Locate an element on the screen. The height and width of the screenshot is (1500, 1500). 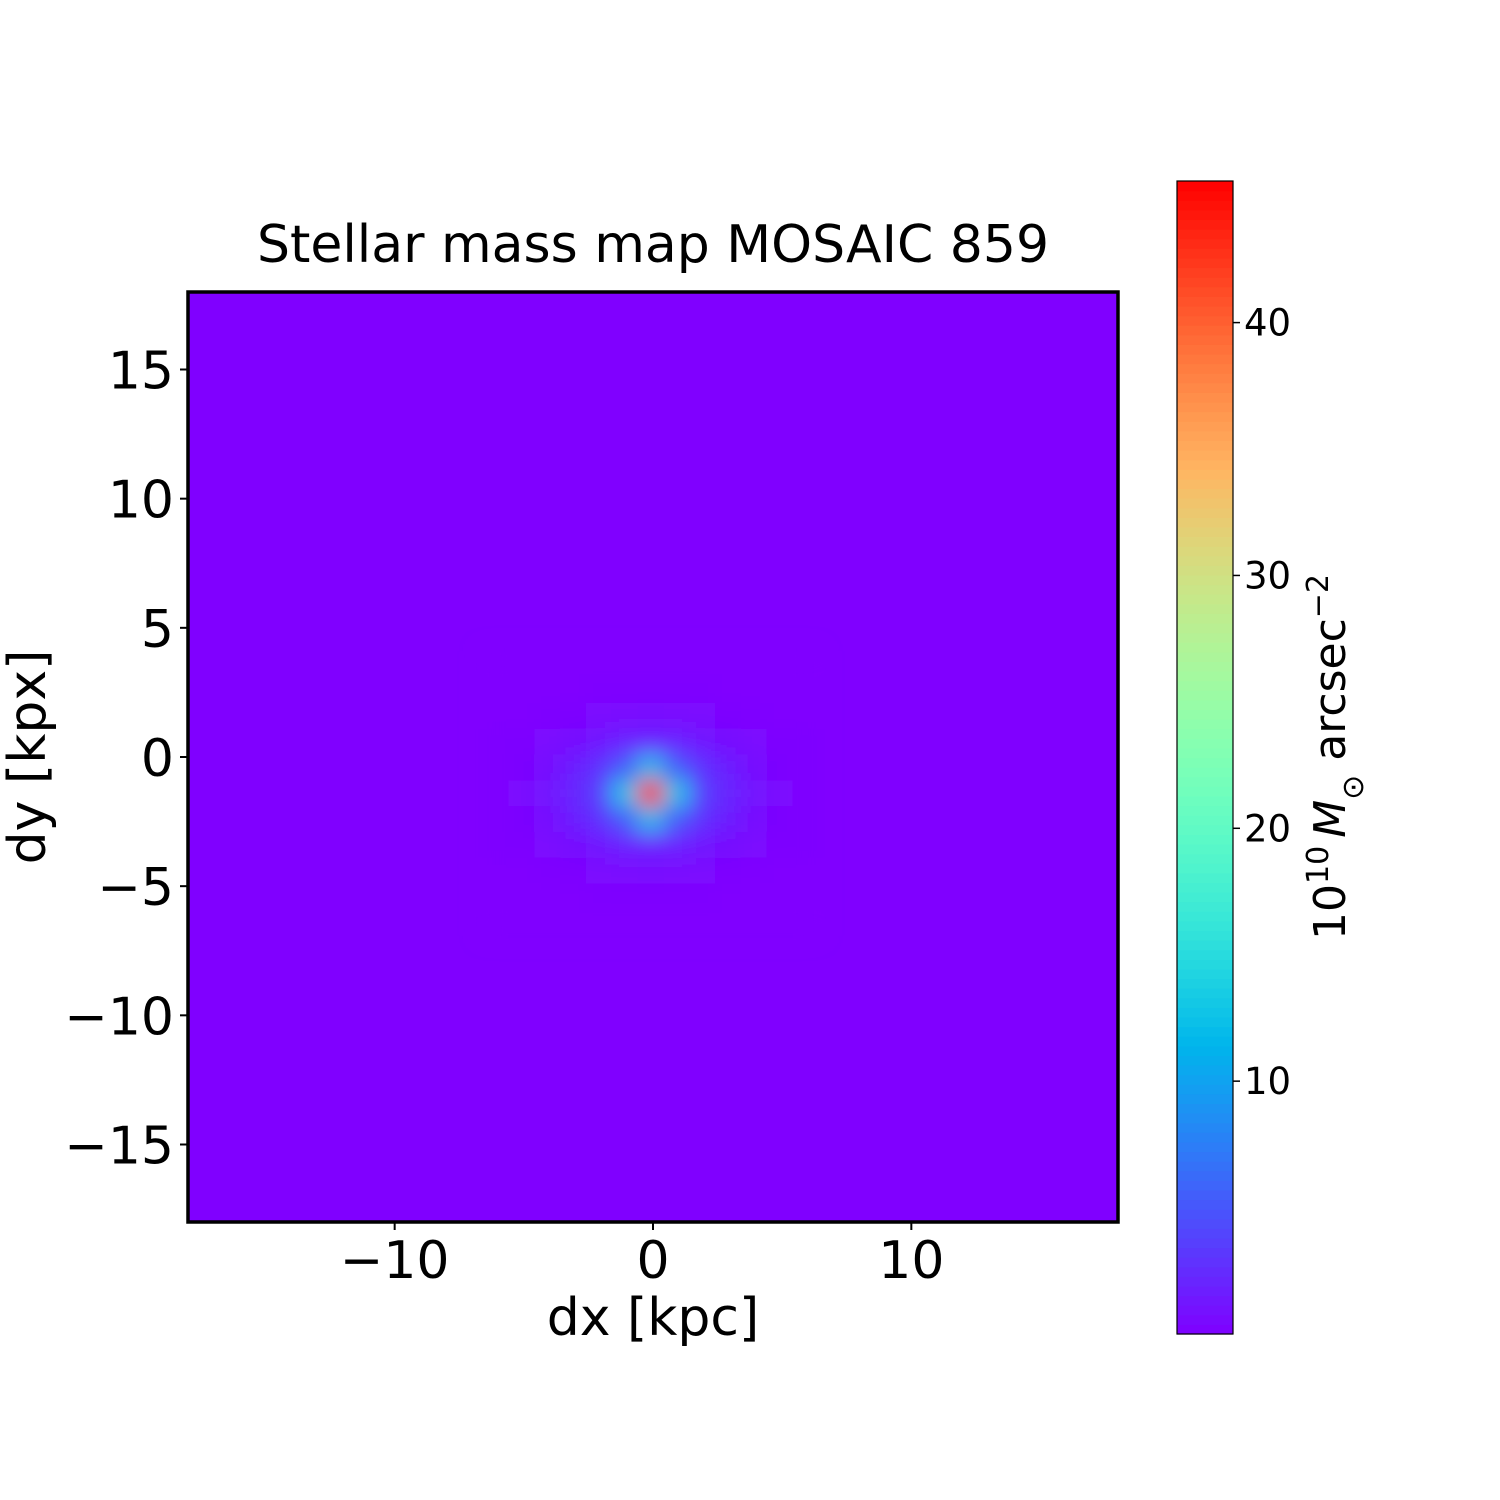
colorbar-frame is located at coordinates (1205, 757).